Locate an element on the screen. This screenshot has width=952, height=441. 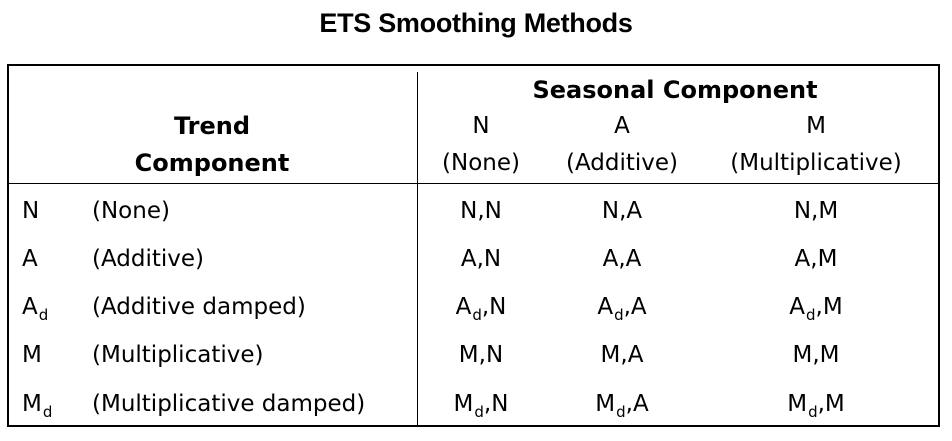
method-cell: A,N is located at coordinates (481, 259).